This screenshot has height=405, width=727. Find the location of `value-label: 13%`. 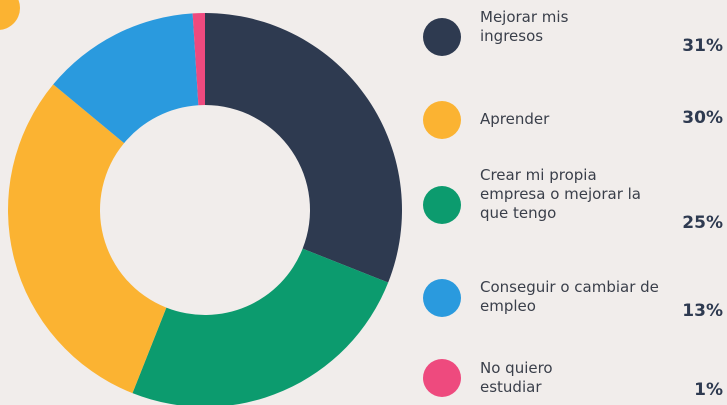

value-label: 13% is located at coordinates (702, 311).